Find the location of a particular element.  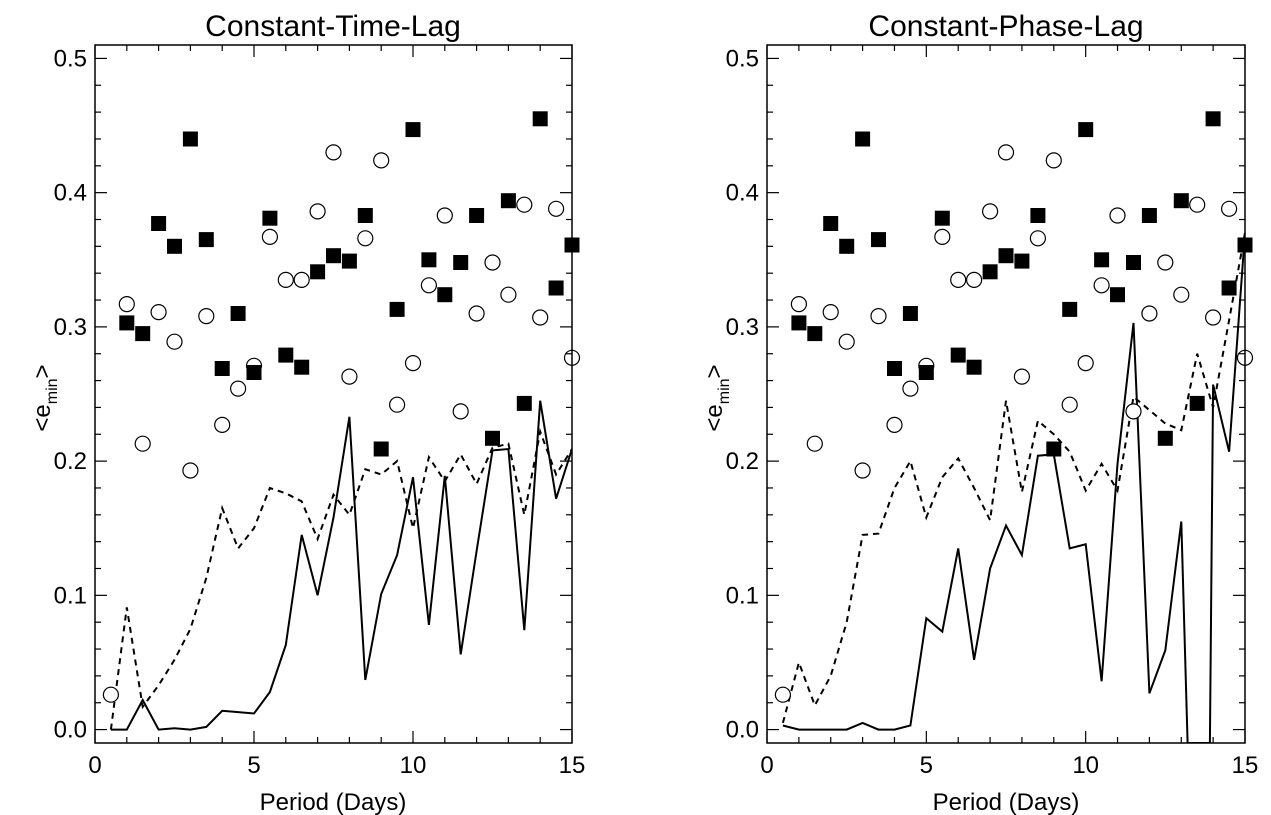

solid-line is located at coordinates (341, 565).